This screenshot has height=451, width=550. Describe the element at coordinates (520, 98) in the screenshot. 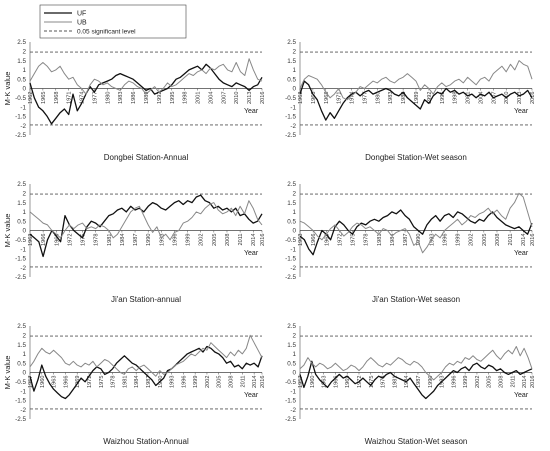

I see `x-tick-label: 2013` at that location.